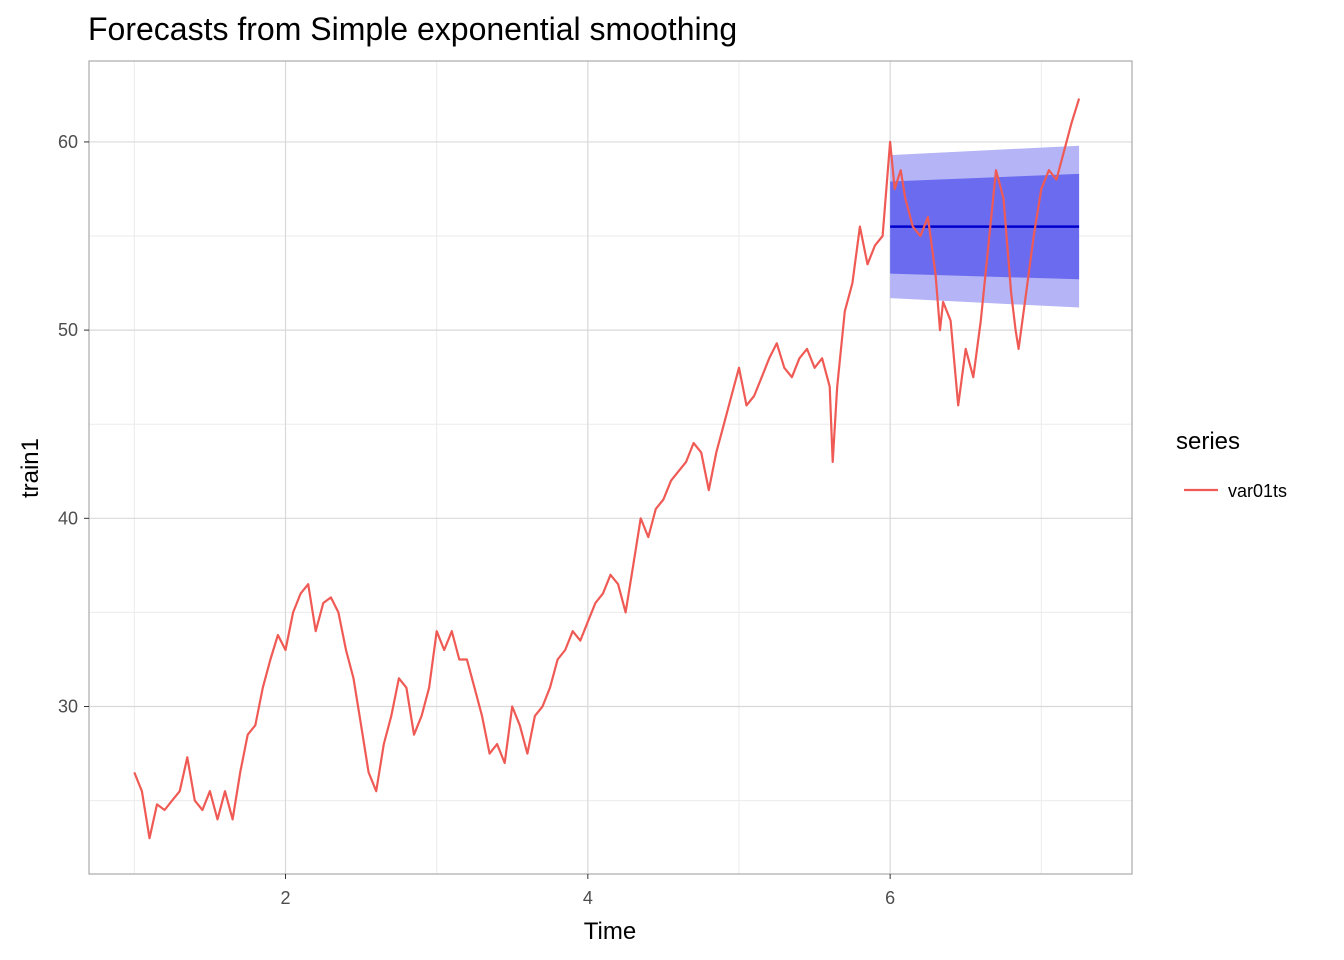 The image size is (1344, 960). What do you see at coordinates (68, 707) in the screenshot?
I see `y-tick-label: 30` at bounding box center [68, 707].